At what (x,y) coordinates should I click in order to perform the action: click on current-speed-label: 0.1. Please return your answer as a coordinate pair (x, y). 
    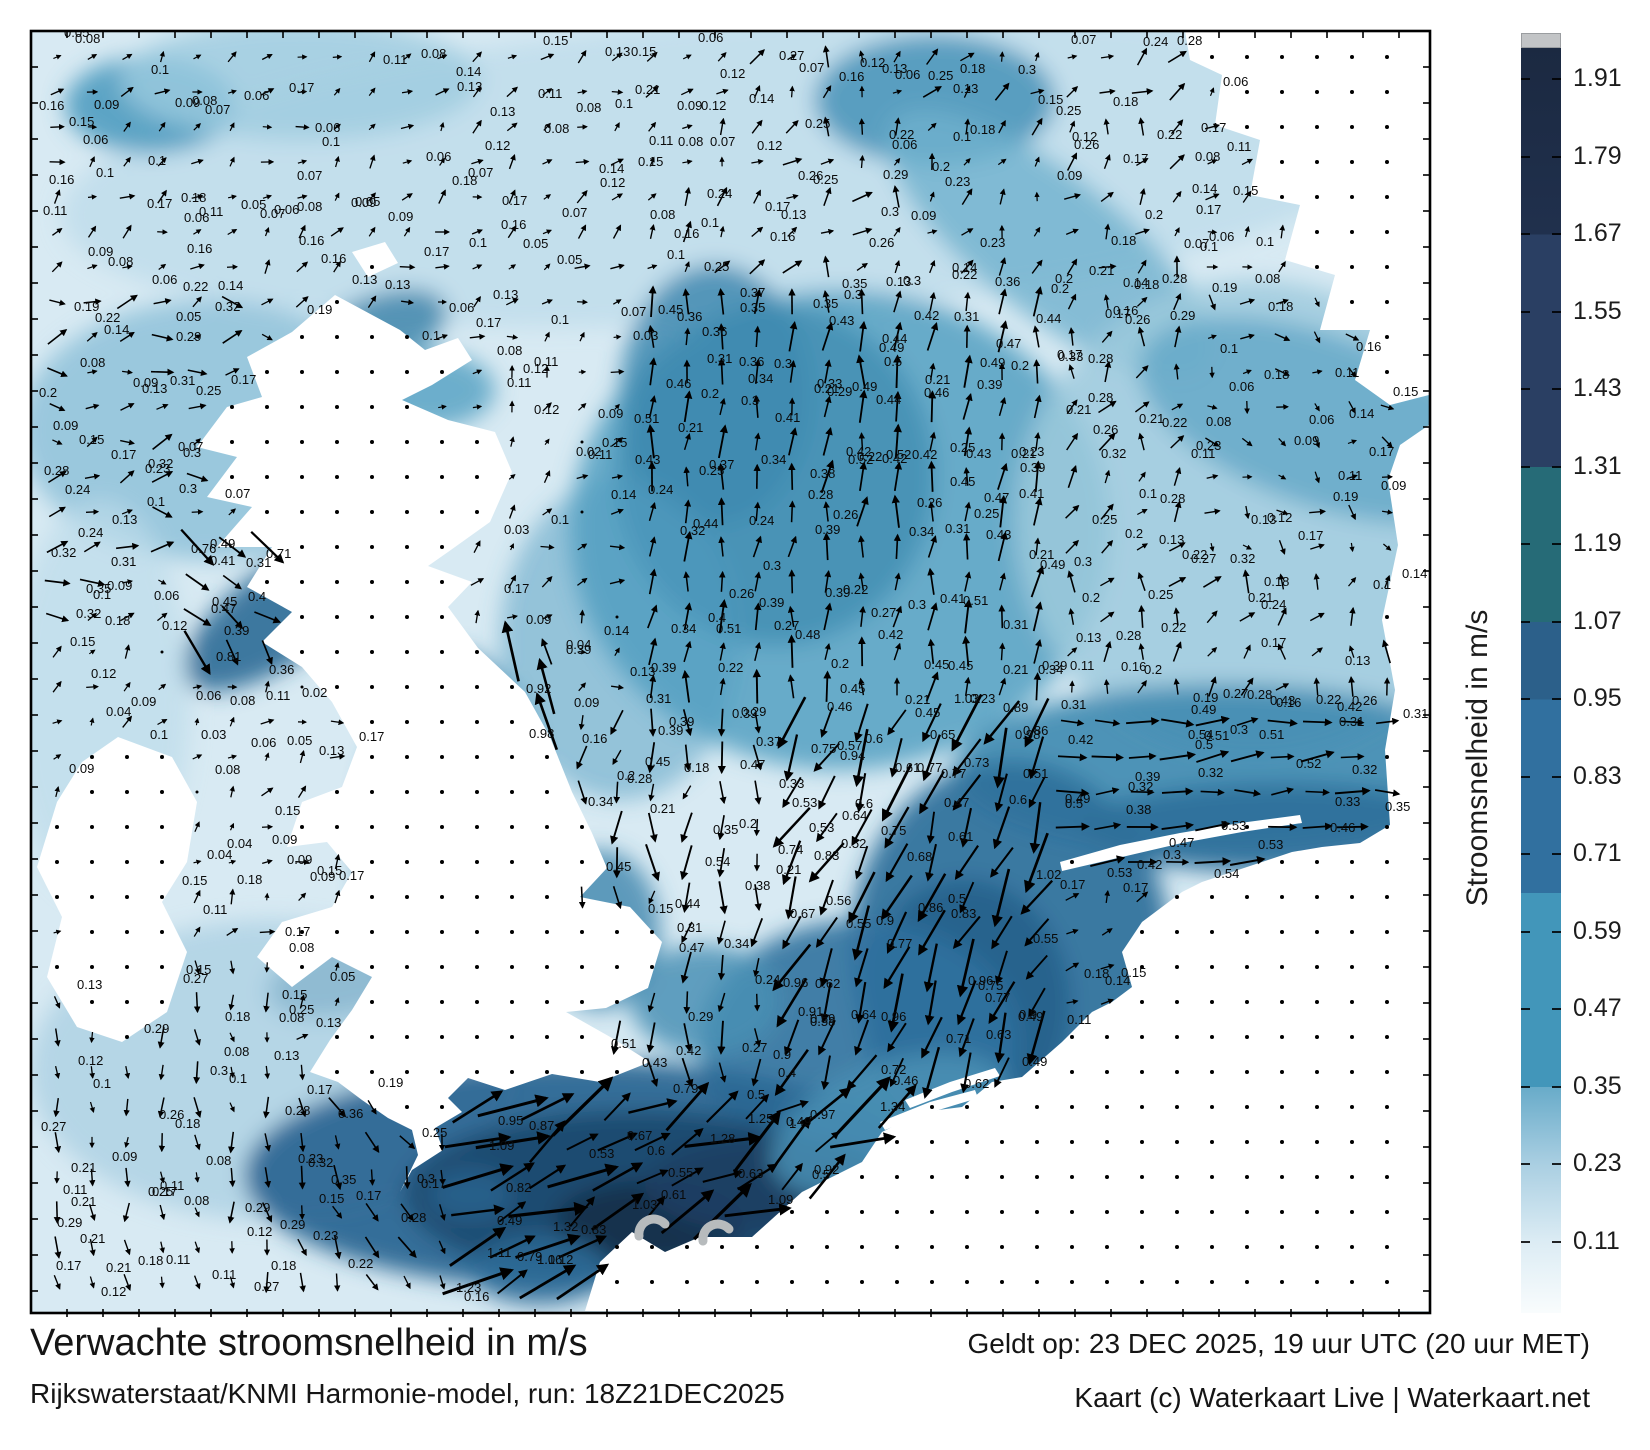
    Looking at the image, I should click on (238, 1078).